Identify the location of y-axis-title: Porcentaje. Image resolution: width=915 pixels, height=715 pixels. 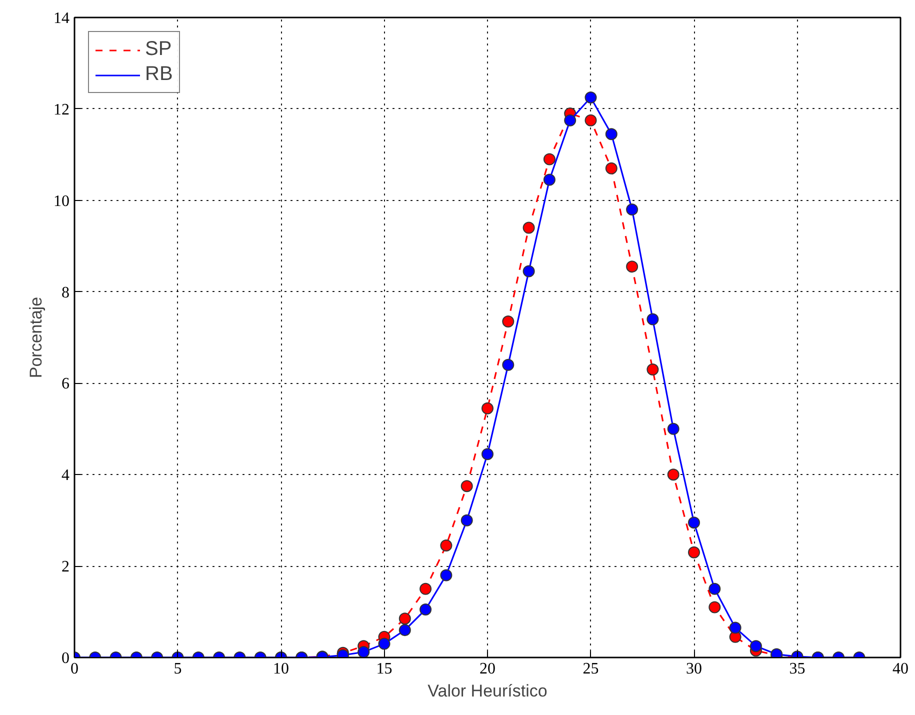
(36, 337).